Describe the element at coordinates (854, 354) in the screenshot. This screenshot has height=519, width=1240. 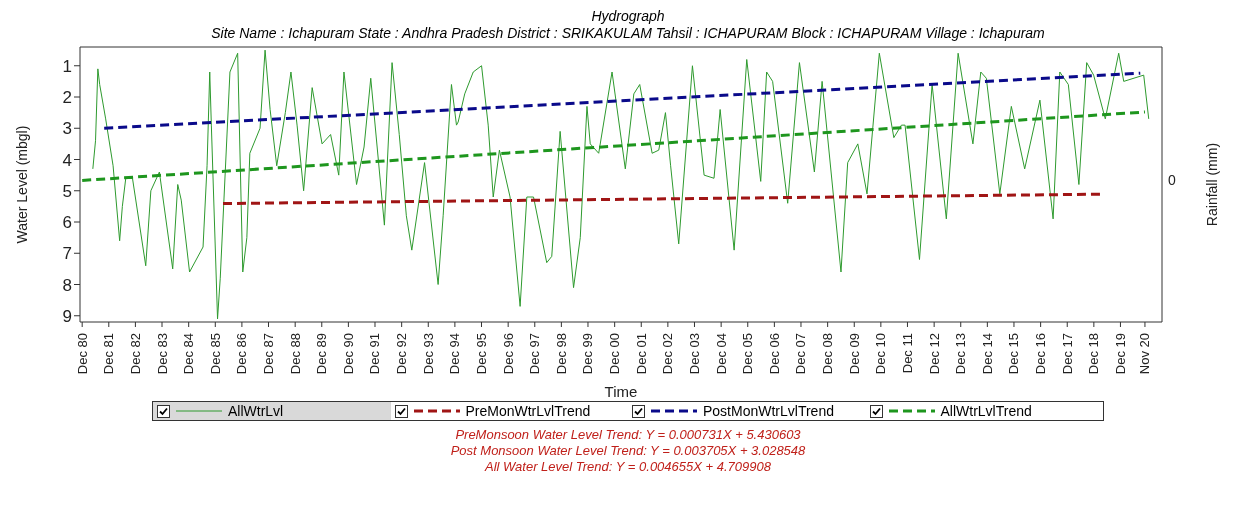
I see `x-tick-label: Dec 09` at that location.